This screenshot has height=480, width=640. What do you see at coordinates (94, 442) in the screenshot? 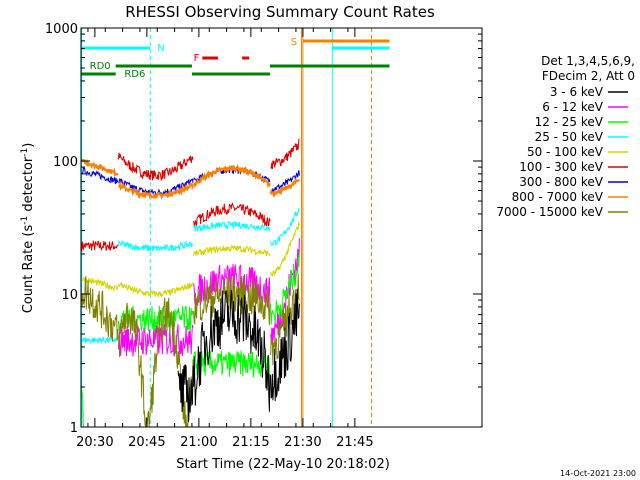
I see `x-tick-label: 20:30` at bounding box center [94, 442].